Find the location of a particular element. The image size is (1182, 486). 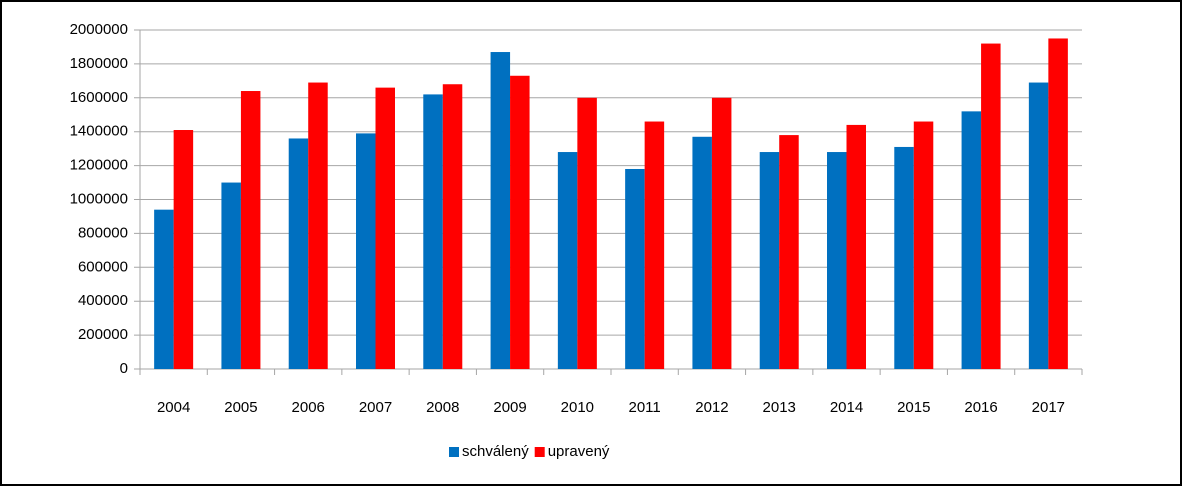

x-tick-label: 2015 is located at coordinates (913, 407).